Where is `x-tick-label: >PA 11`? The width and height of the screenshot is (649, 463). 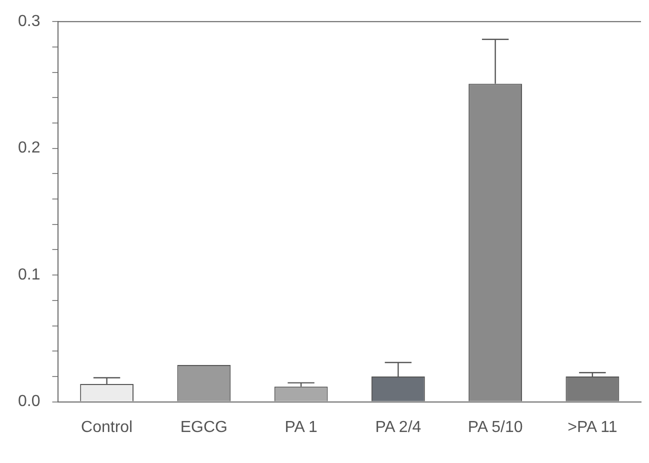
x-tick-label: >PA 11 is located at coordinates (593, 427).